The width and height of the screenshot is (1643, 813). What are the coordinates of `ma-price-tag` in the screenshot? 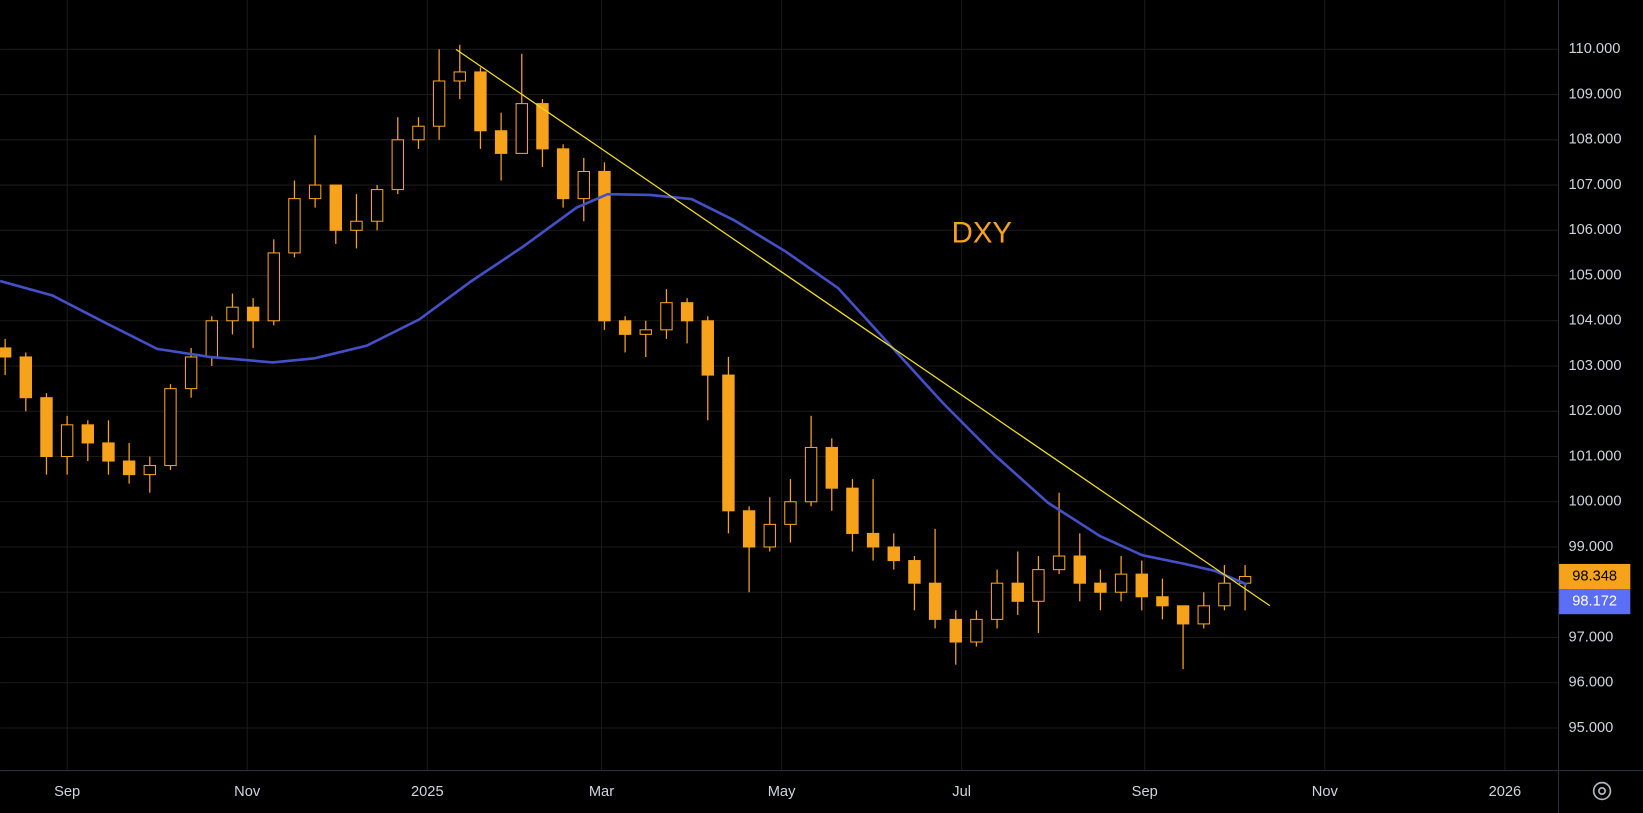 It's located at (1595, 602).